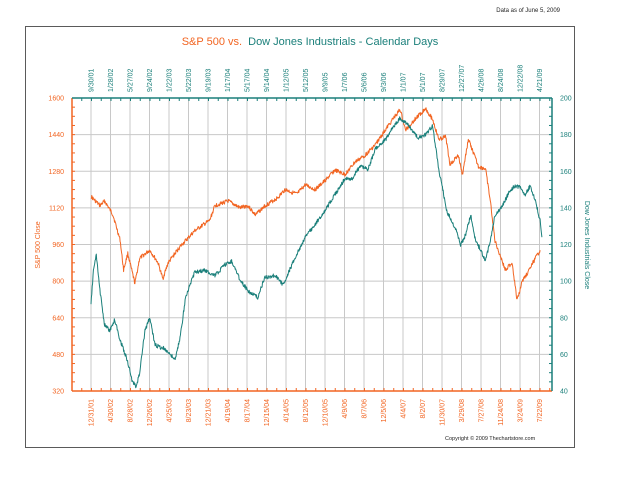  I want to click on y-tick-label-left: 1280, so click(56, 172).